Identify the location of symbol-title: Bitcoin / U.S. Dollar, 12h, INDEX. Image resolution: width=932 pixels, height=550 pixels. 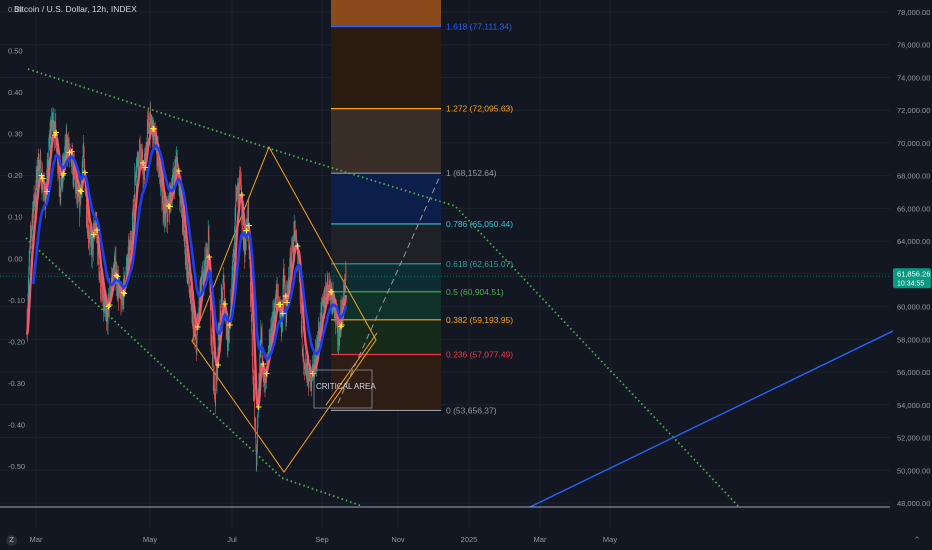
(75, 9).